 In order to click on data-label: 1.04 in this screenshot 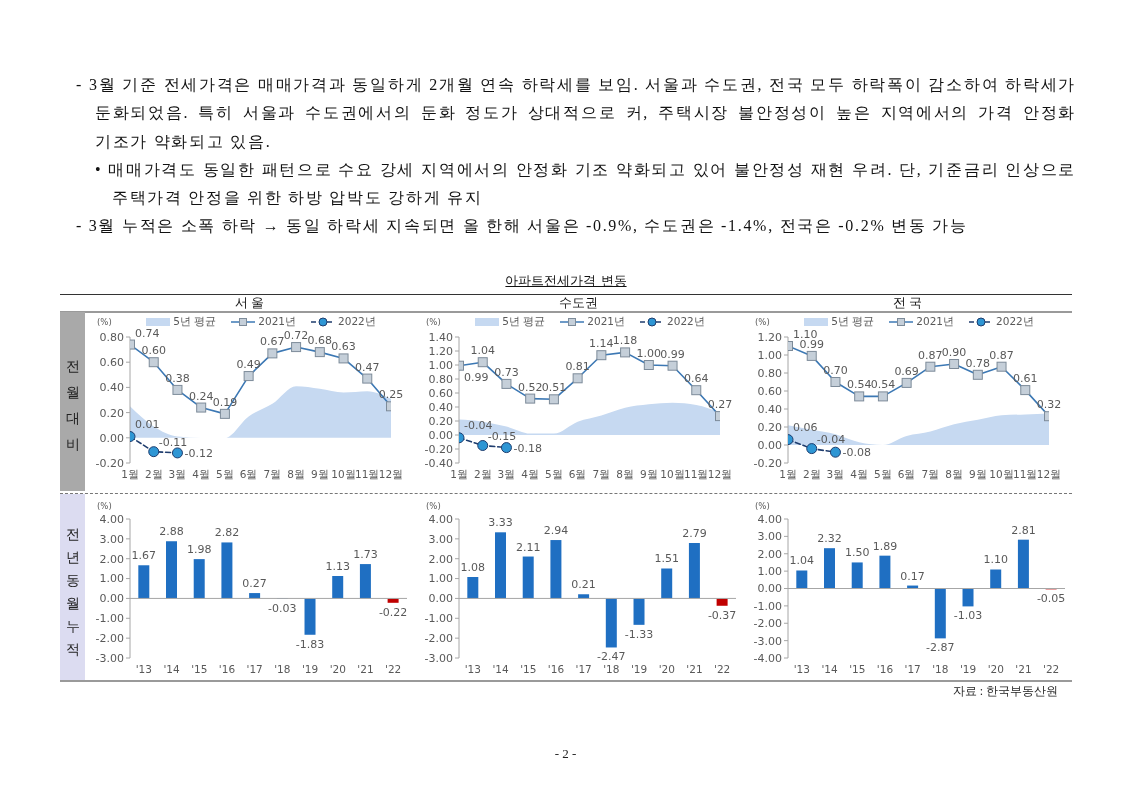, I will do `click(802, 561)`.